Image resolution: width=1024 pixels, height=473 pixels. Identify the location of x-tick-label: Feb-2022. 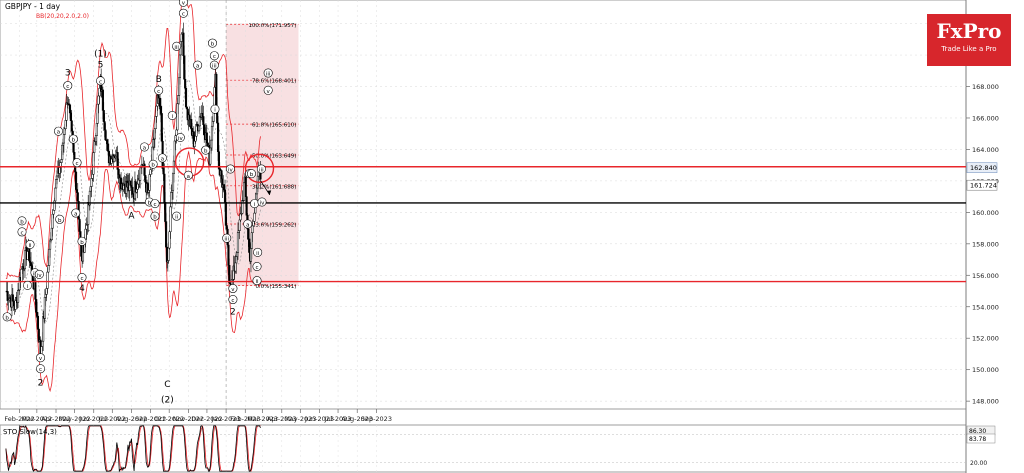
(19, 419).